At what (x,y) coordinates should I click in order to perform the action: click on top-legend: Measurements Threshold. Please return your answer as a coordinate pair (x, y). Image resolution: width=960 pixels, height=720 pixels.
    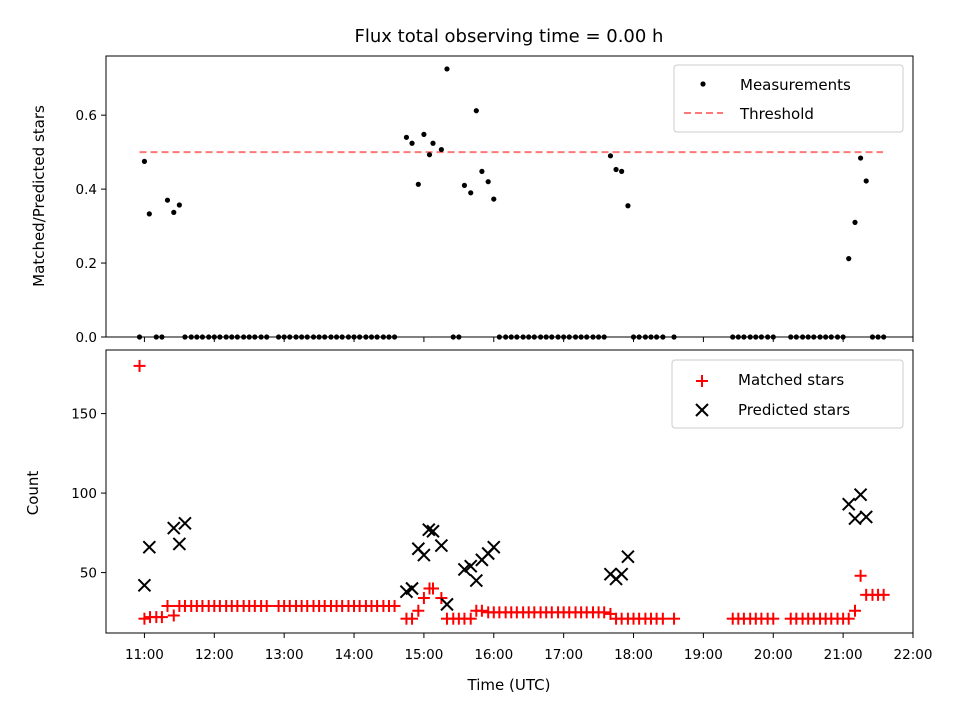
    Looking at the image, I should click on (788, 98).